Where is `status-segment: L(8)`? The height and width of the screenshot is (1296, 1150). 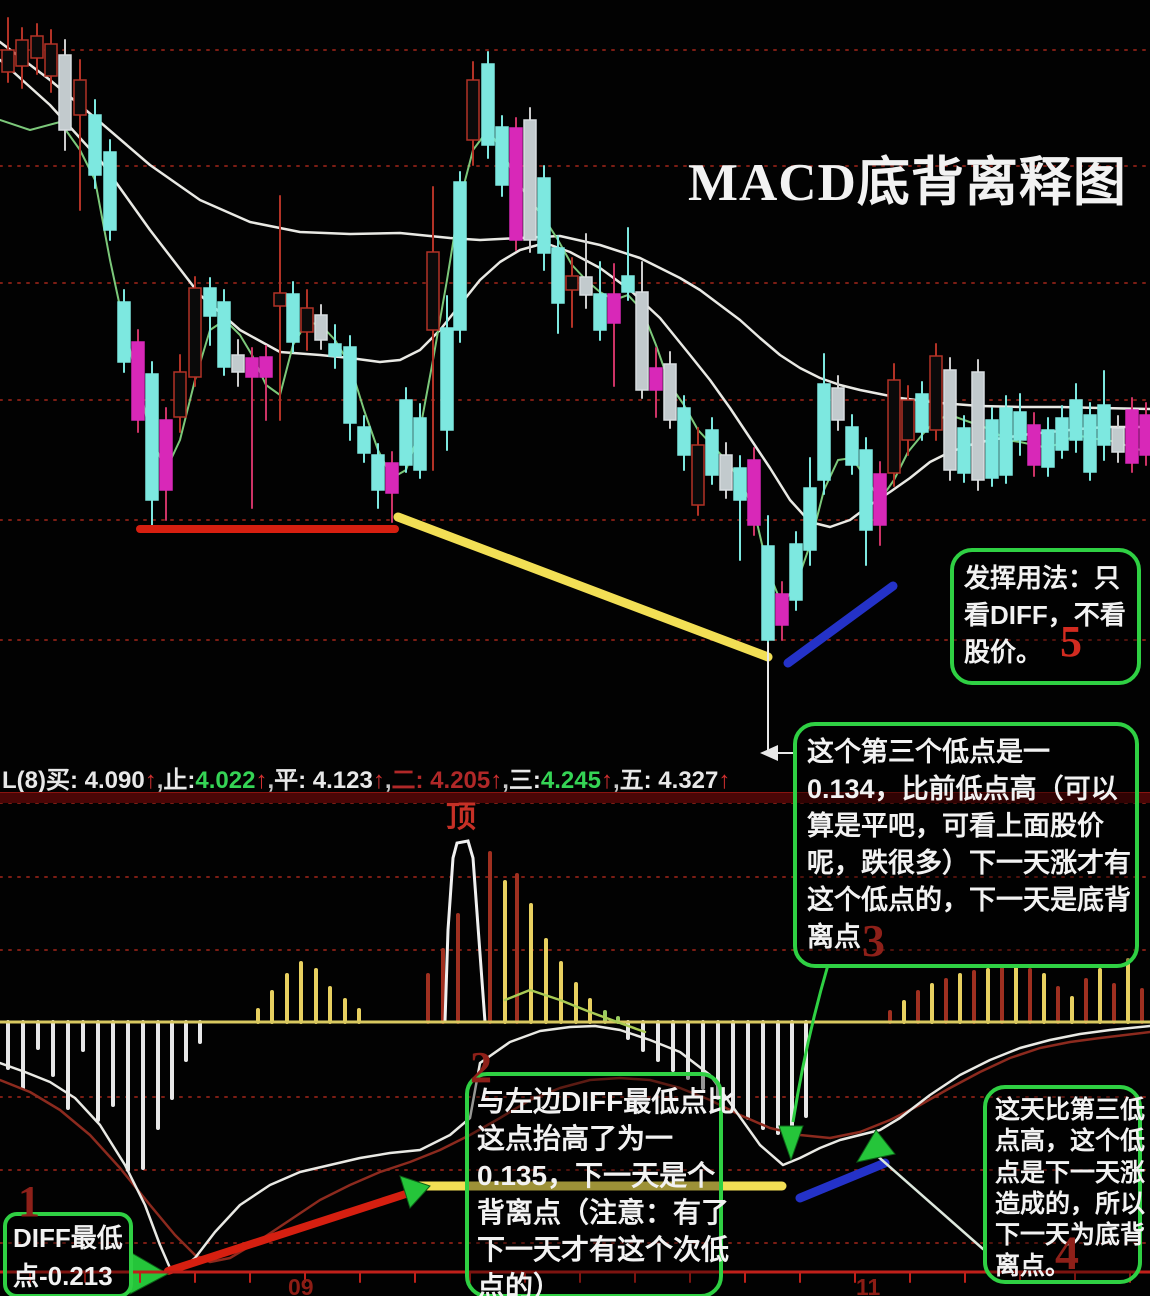 status-segment: L(8) is located at coordinates (24, 780).